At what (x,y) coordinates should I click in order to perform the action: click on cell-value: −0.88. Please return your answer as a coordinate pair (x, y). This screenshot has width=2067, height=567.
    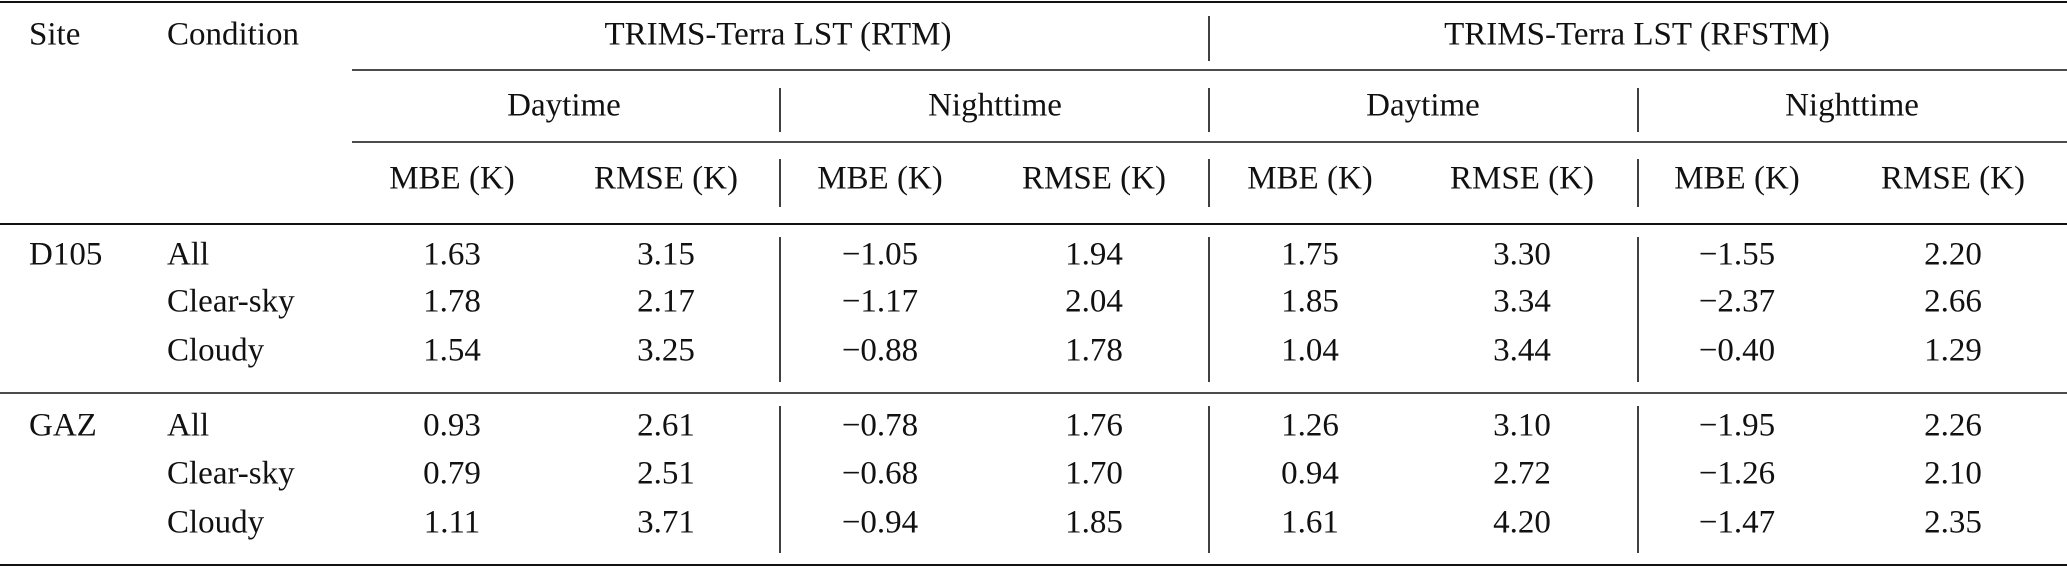
    Looking at the image, I should click on (880, 351).